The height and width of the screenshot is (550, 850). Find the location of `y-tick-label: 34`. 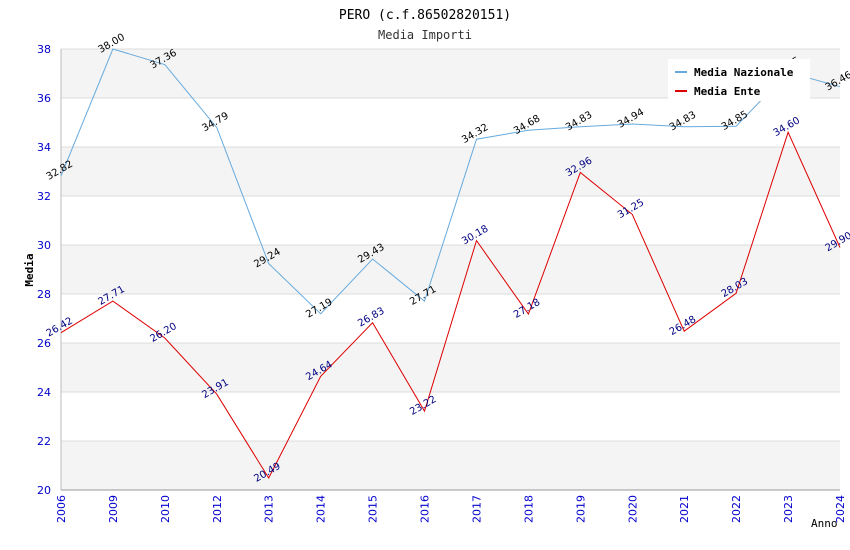

y-tick-label: 34 is located at coordinates (44, 147).